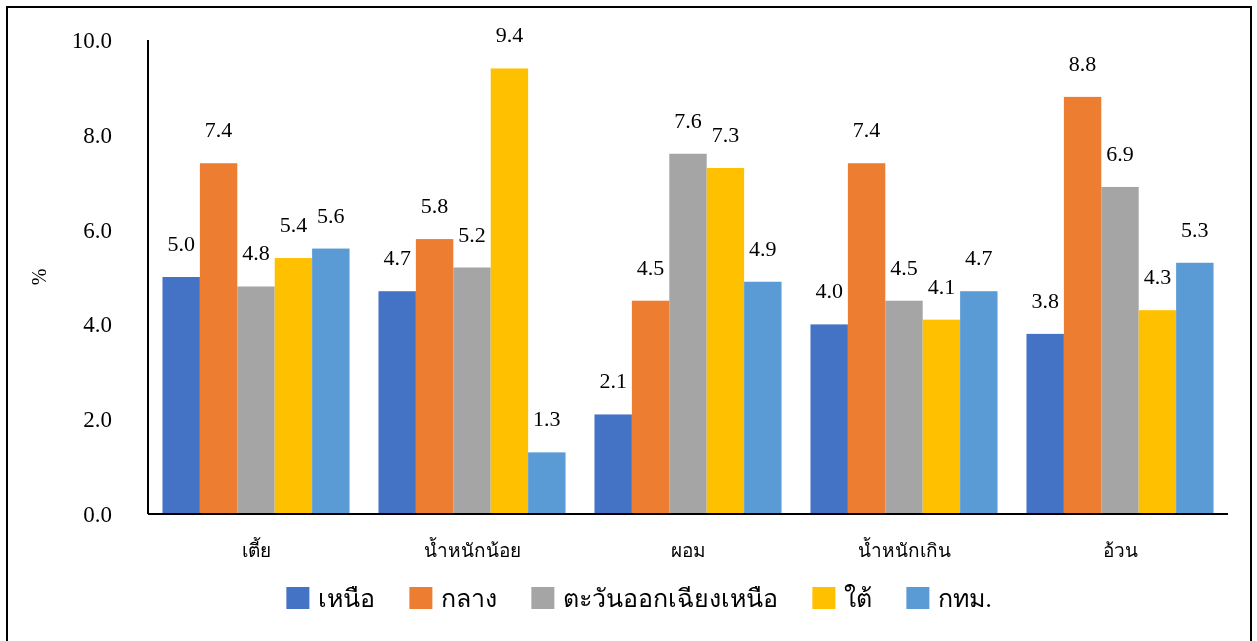 This screenshot has height=641, width=1257. What do you see at coordinates (97, 135) in the screenshot?
I see `y-tick-label: 8.0` at bounding box center [97, 135].